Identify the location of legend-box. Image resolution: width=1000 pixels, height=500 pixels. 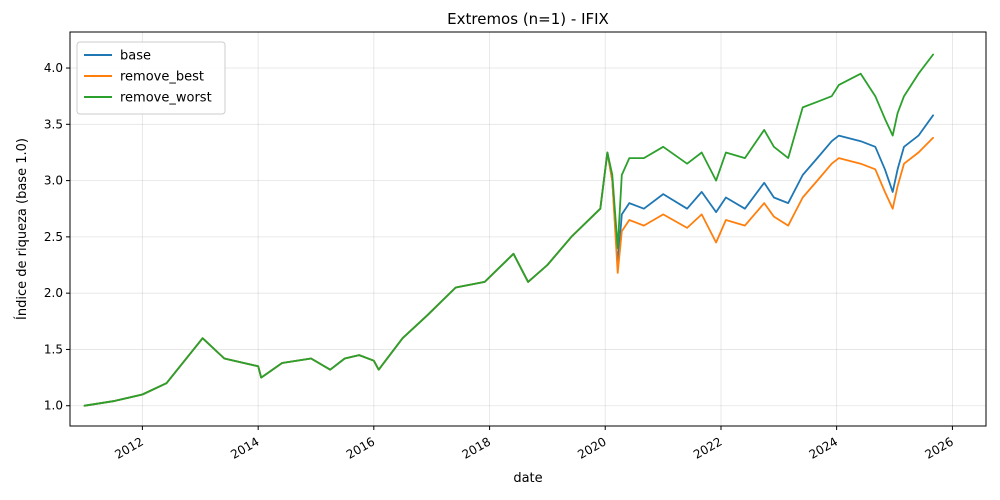
(151, 78).